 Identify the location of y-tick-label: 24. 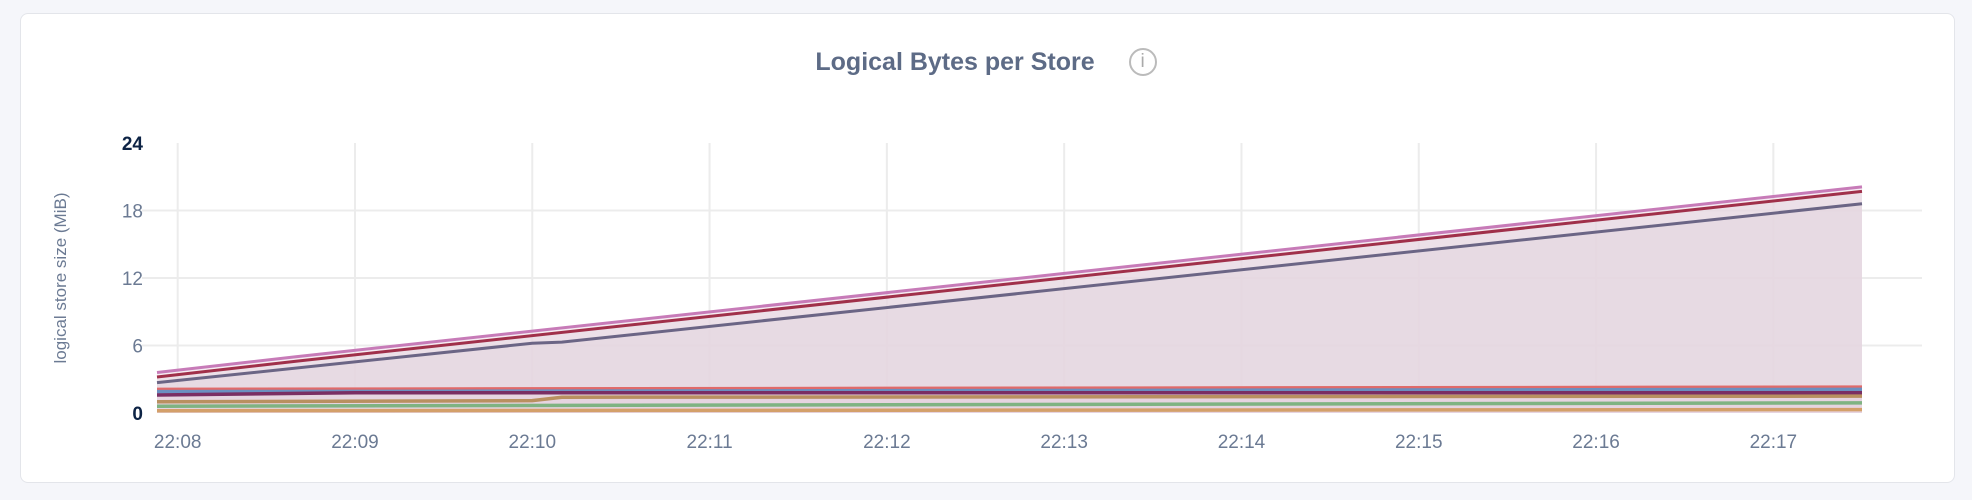
(133, 144).